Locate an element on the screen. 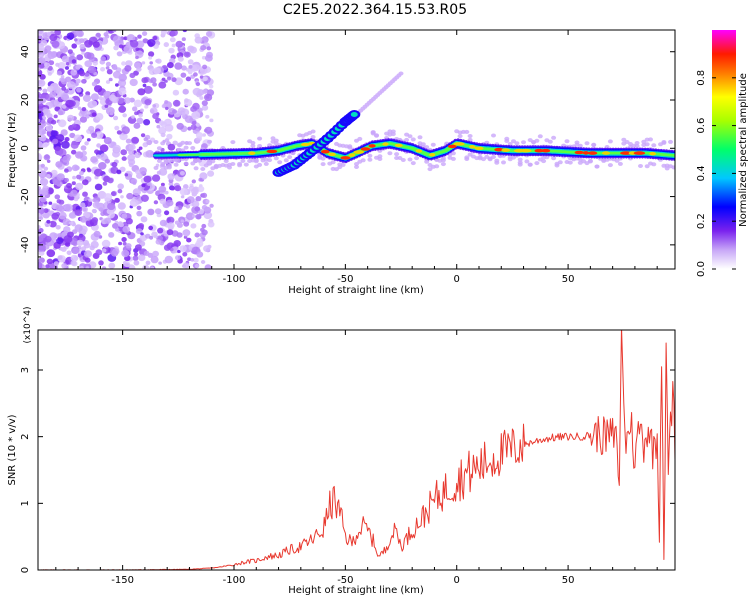 The height and width of the screenshot is (600, 750). branch-core is located at coordinates (354, 114).